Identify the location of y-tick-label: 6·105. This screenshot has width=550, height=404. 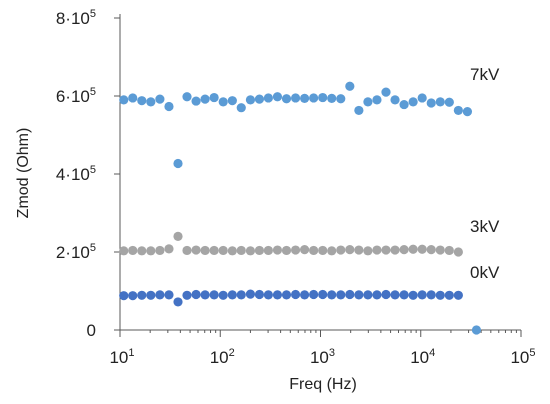
(76, 96).